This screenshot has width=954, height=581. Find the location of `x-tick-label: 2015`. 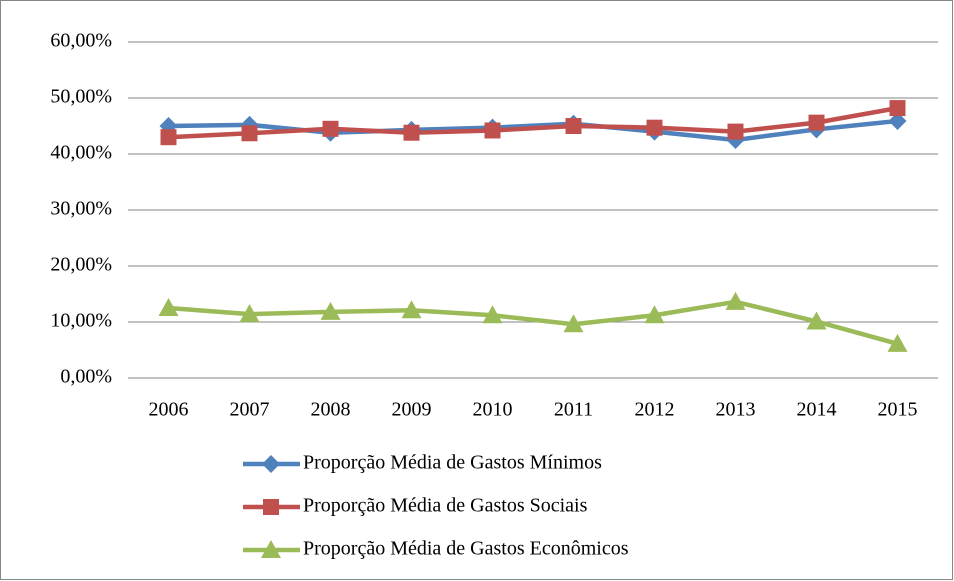

x-tick-label: 2015 is located at coordinates (898, 410).